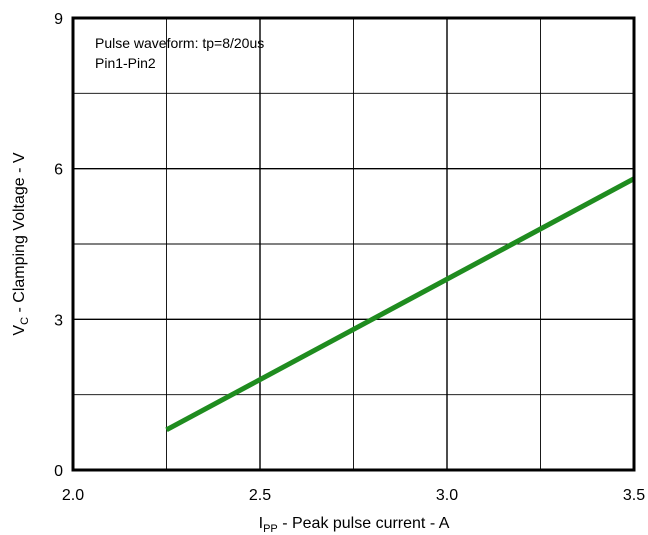 The image size is (648, 535). I want to click on x-tick-label: 3.0, so click(447, 495).